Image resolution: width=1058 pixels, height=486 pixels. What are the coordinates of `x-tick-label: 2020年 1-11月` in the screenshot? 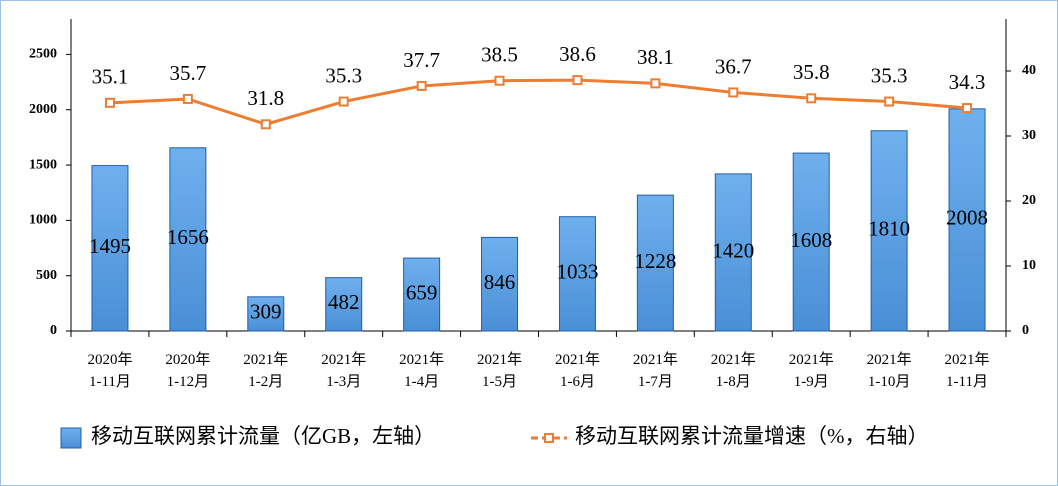 It's located at (110, 371).